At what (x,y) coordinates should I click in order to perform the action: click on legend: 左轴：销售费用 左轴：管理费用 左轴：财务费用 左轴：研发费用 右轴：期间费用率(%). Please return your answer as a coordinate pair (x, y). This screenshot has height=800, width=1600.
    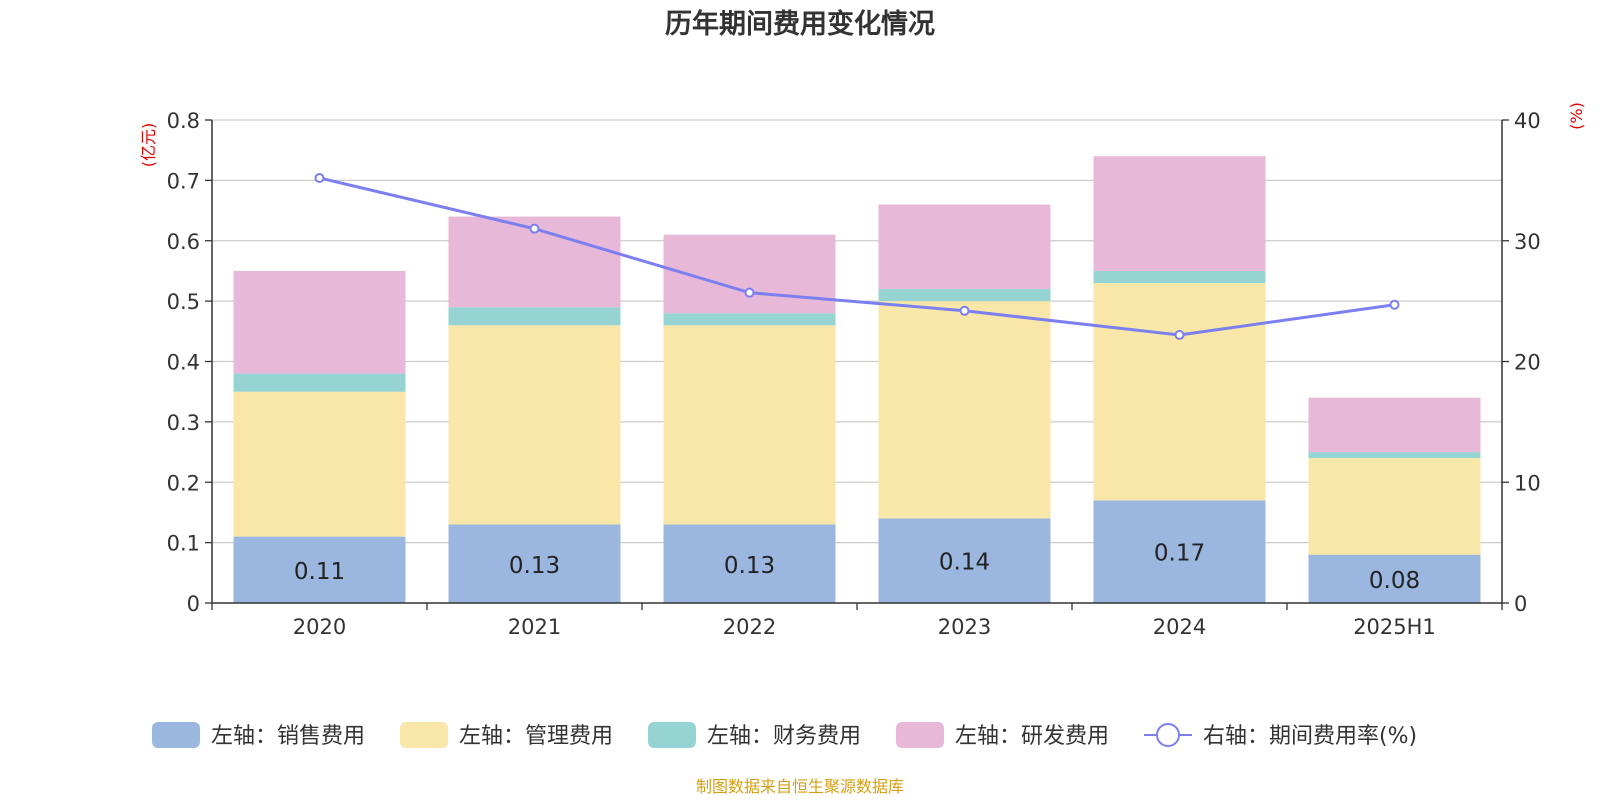
    Looking at the image, I should click on (784, 735).